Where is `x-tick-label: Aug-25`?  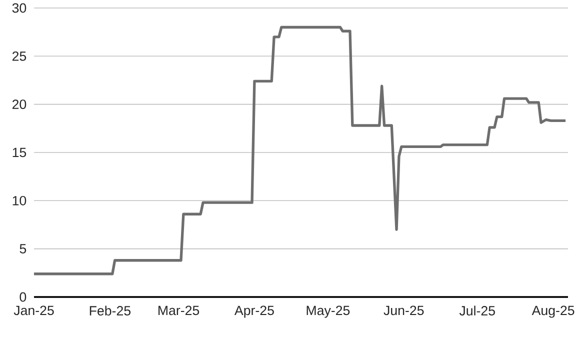 x-tick-label: Aug-25 is located at coordinates (553, 312).